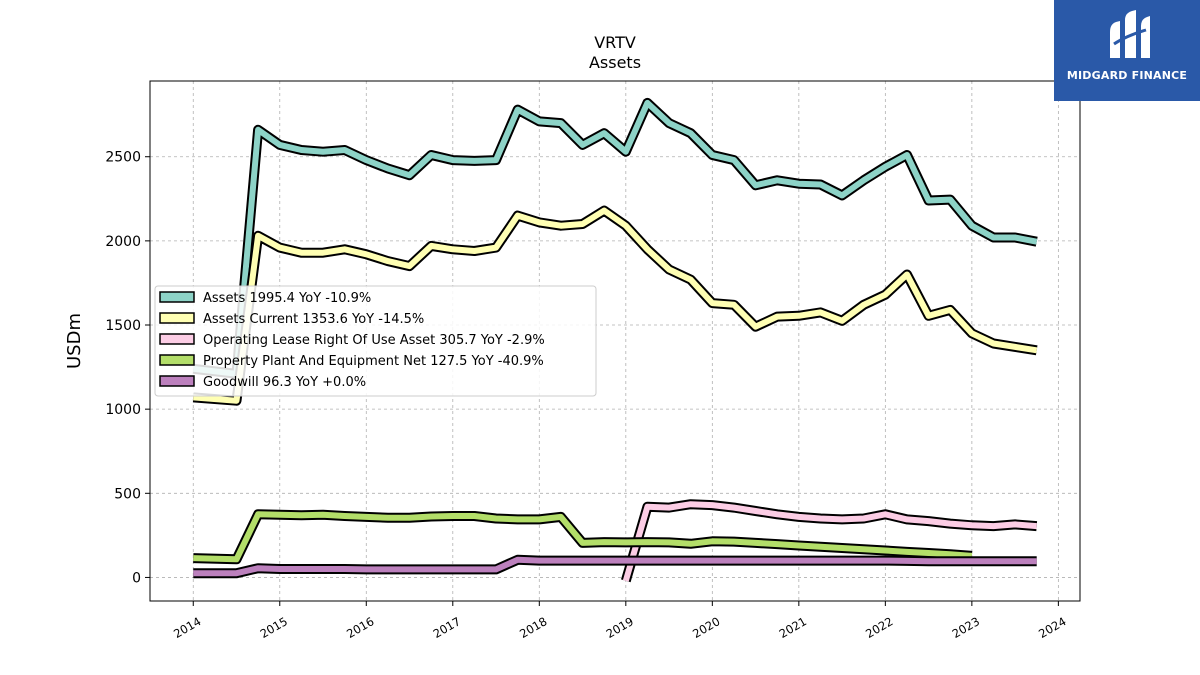 This screenshot has width=1200, height=675. What do you see at coordinates (274, 627) in the screenshot?
I see `x-tick-label: 2015` at bounding box center [274, 627].